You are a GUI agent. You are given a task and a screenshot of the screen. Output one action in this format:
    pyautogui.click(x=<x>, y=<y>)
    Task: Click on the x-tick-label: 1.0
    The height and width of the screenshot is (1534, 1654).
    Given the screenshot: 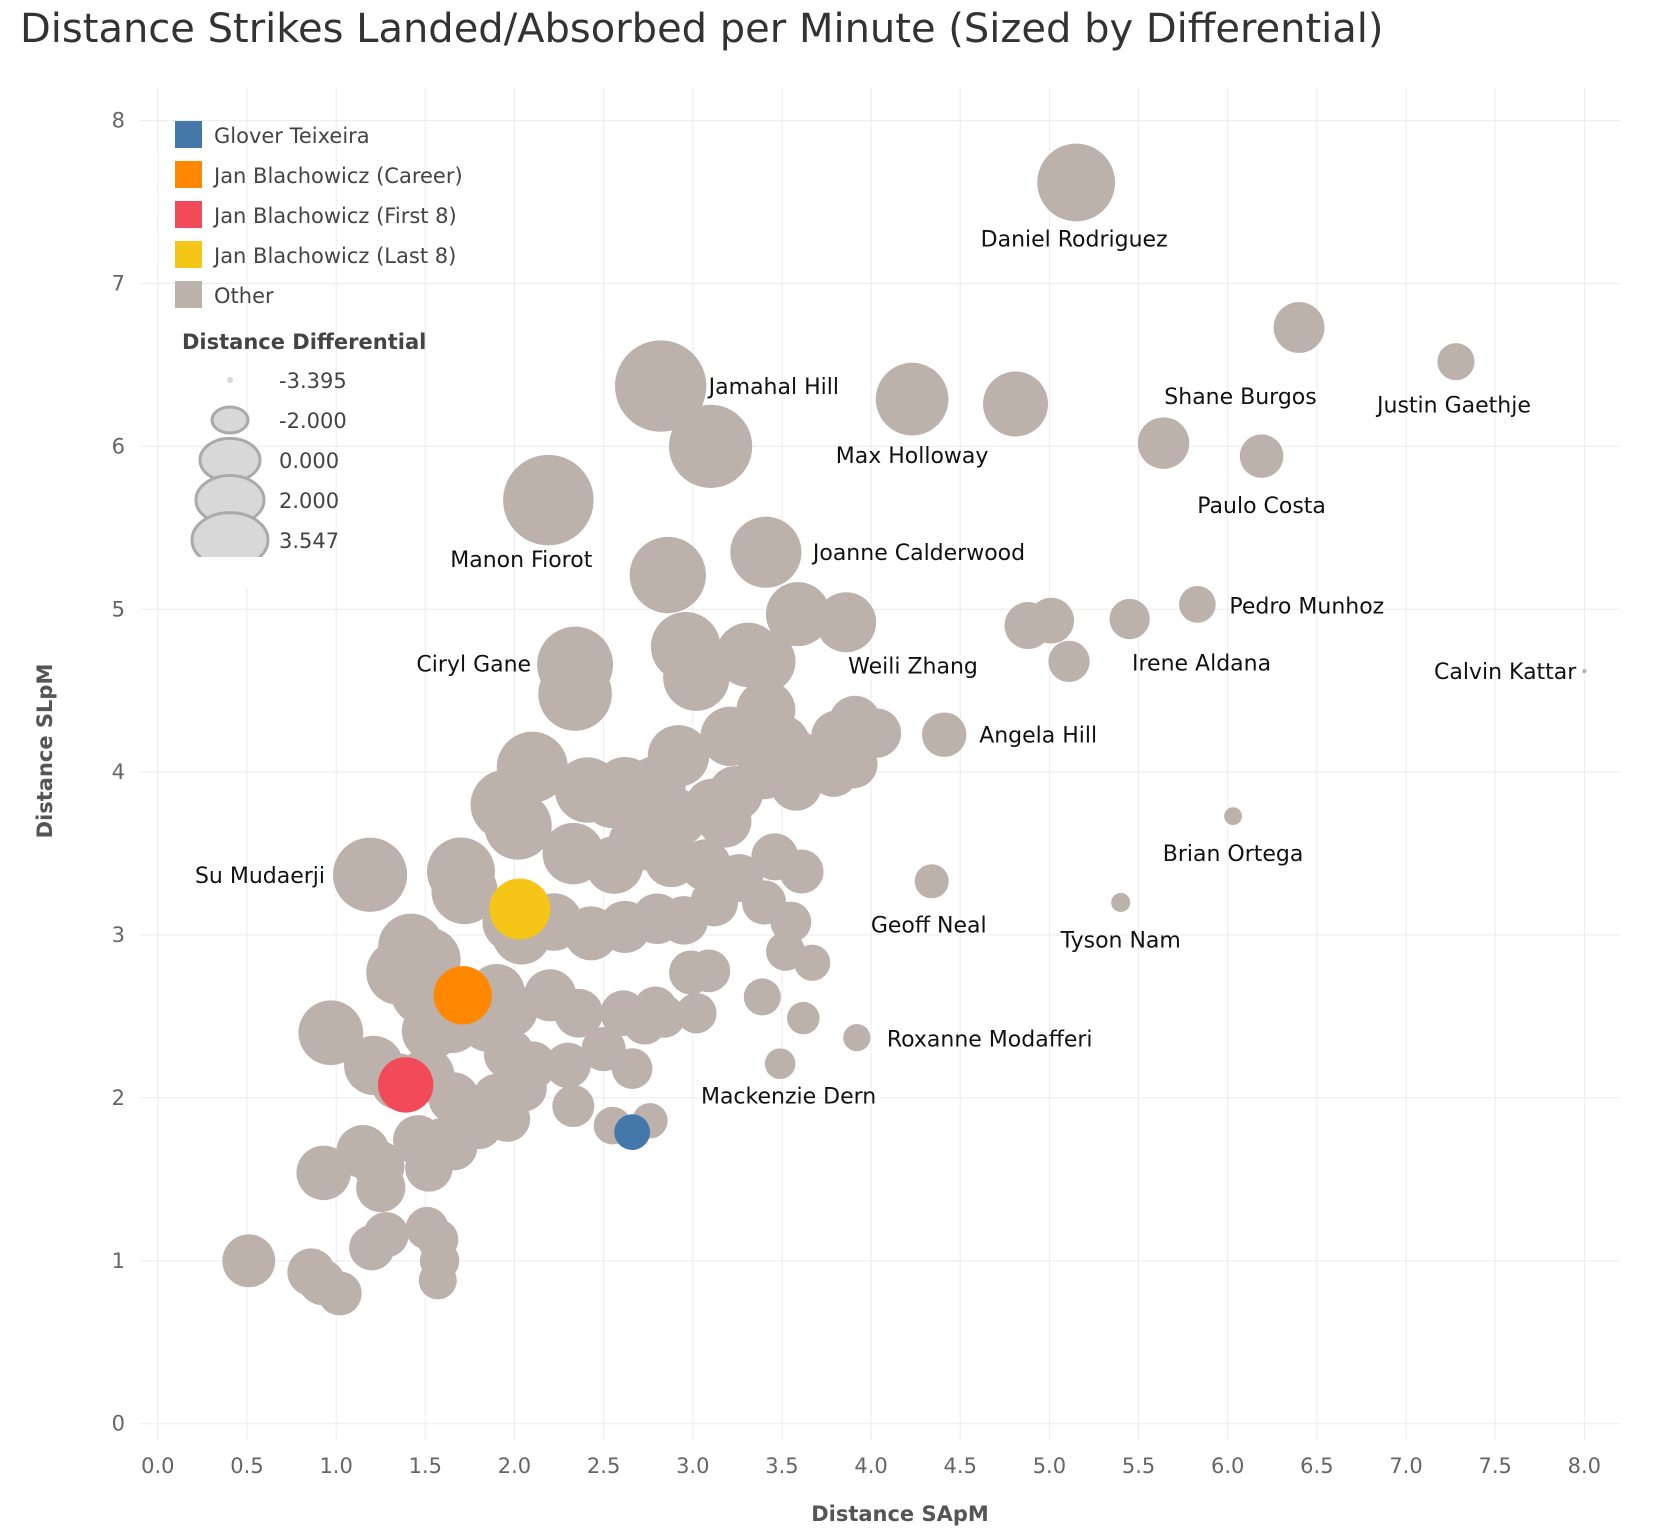 What is the action you would take?
    pyautogui.click(x=335, y=1466)
    